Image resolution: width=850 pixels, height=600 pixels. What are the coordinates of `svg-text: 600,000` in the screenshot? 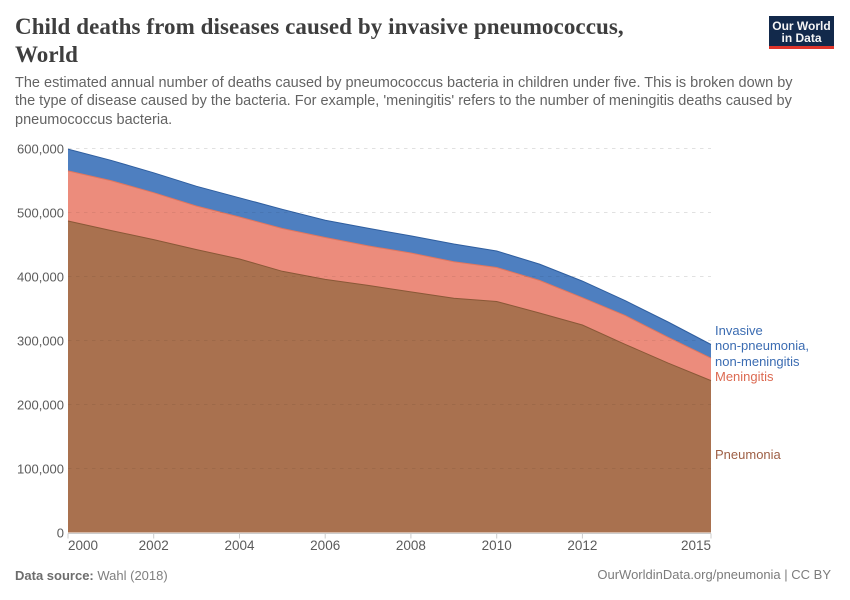 It's located at (40, 149).